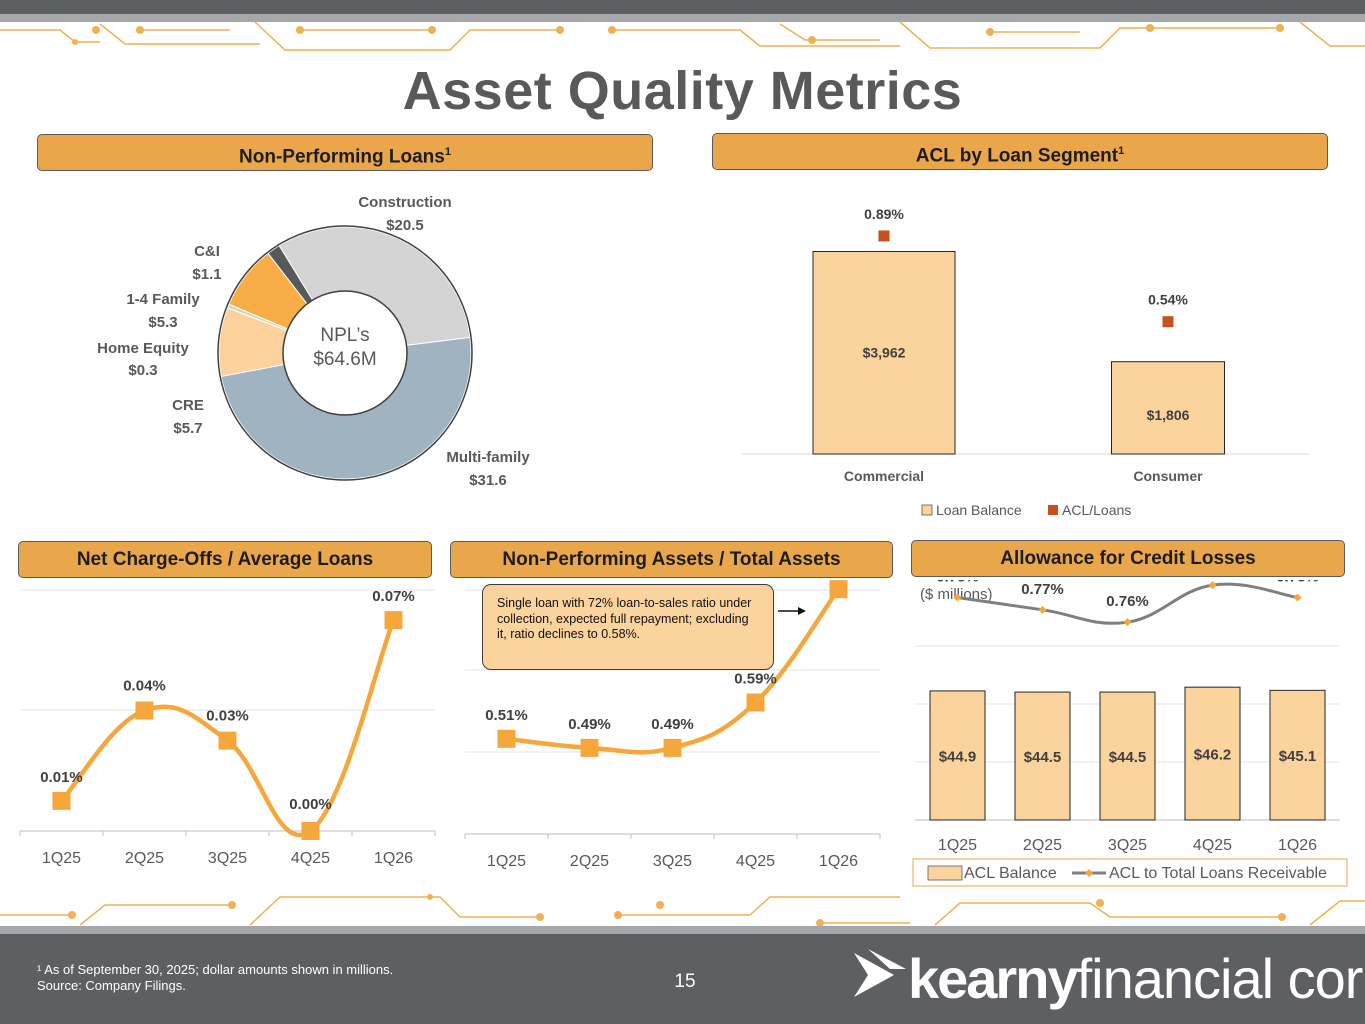 The height and width of the screenshot is (1024, 1365). I want to click on npa-value-label-4q25: 0.59%, so click(755, 679).